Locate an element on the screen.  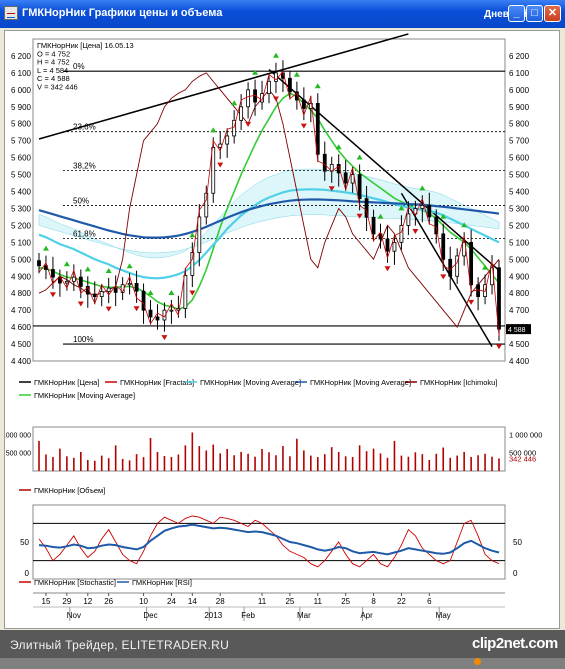
oscillator-axis-tick-right: 50 is located at coordinates (517, 542).